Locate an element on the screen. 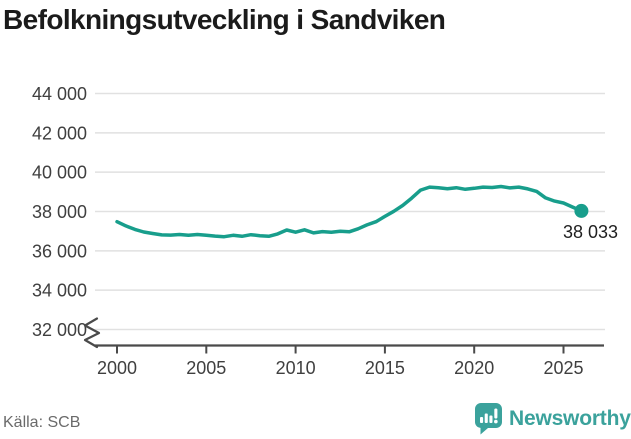 The image size is (631, 439). newsworthy-logo-icon is located at coordinates (488, 419).